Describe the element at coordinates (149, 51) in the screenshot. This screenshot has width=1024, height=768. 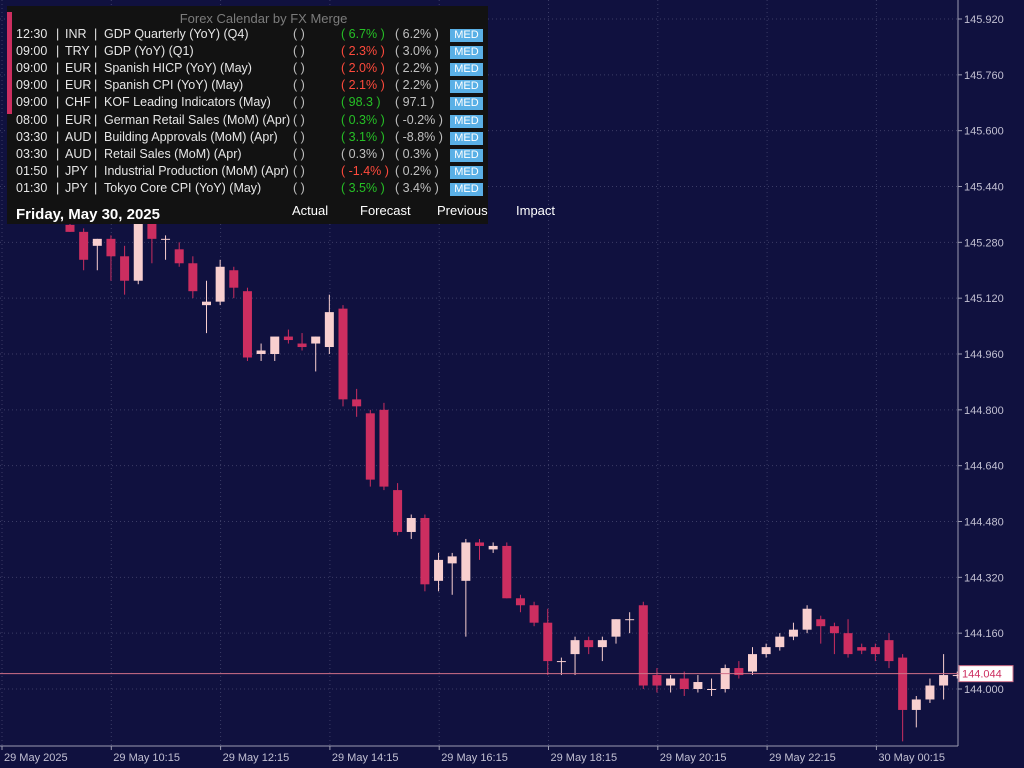
I see `event-name: GDP (YoY) (Q1)` at that location.